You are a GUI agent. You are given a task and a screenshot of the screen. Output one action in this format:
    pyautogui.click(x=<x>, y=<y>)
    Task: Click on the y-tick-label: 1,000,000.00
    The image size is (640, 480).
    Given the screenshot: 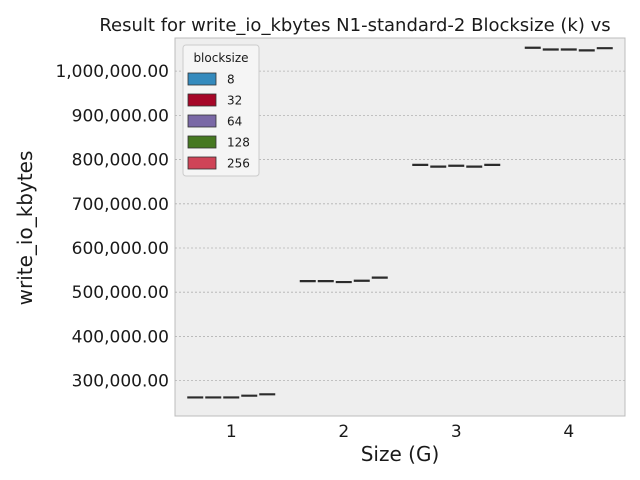 What is the action you would take?
    pyautogui.click(x=112, y=72)
    